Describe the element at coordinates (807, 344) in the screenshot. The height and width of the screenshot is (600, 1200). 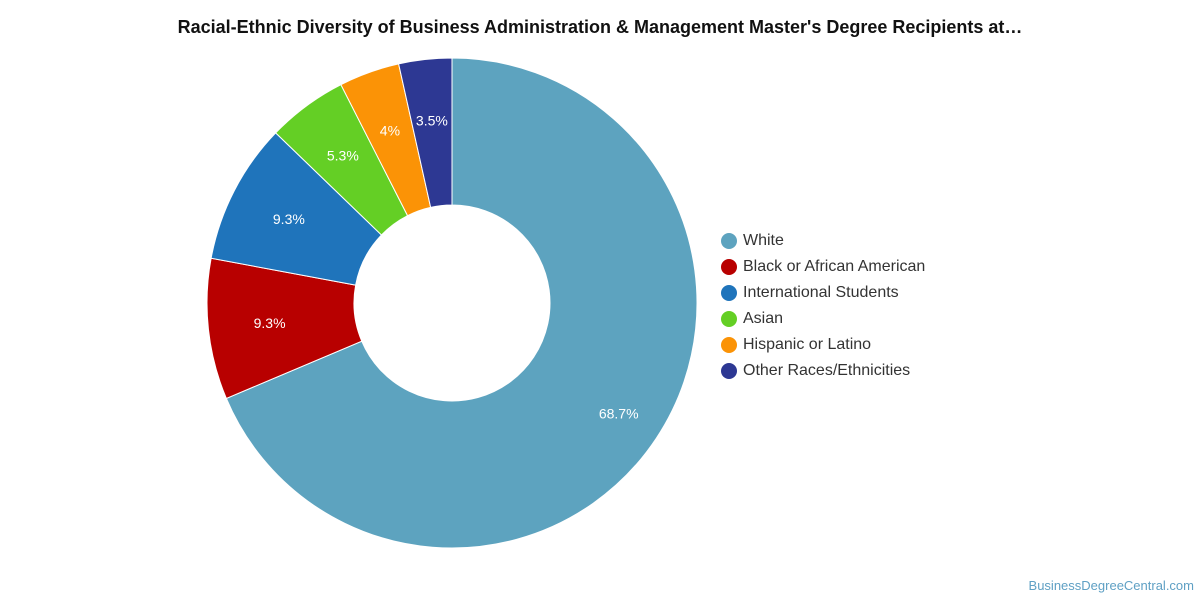
I see `legend-label: Hispanic or Latino` at that location.